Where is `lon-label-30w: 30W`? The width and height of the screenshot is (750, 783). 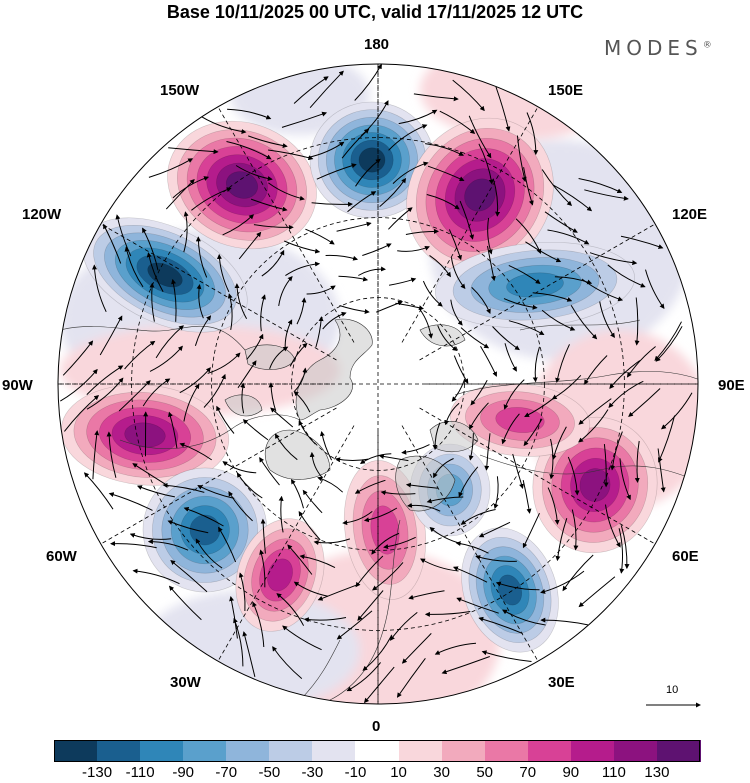
lon-label-30w: 30W is located at coordinates (185, 682).